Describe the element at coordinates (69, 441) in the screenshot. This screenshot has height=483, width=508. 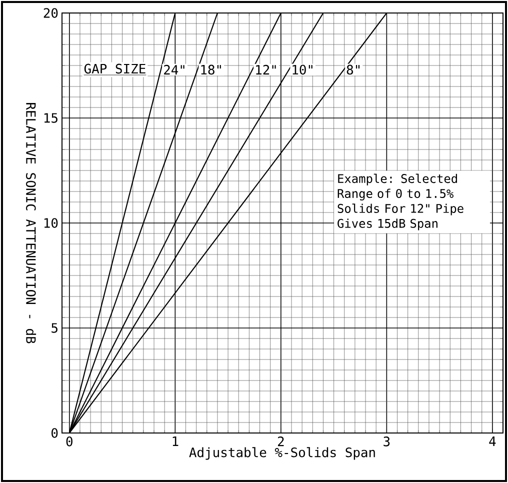
I see `x-tick-label: 0` at that location.